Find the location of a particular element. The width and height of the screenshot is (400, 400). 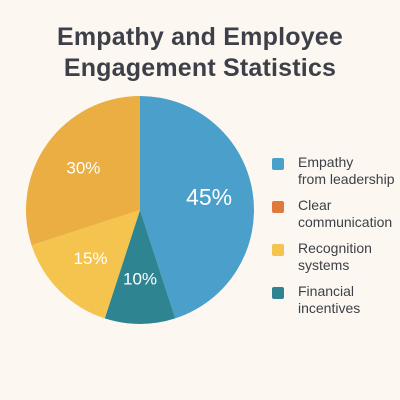

legend-item-financial: Financial incentives is located at coordinates (333, 300).